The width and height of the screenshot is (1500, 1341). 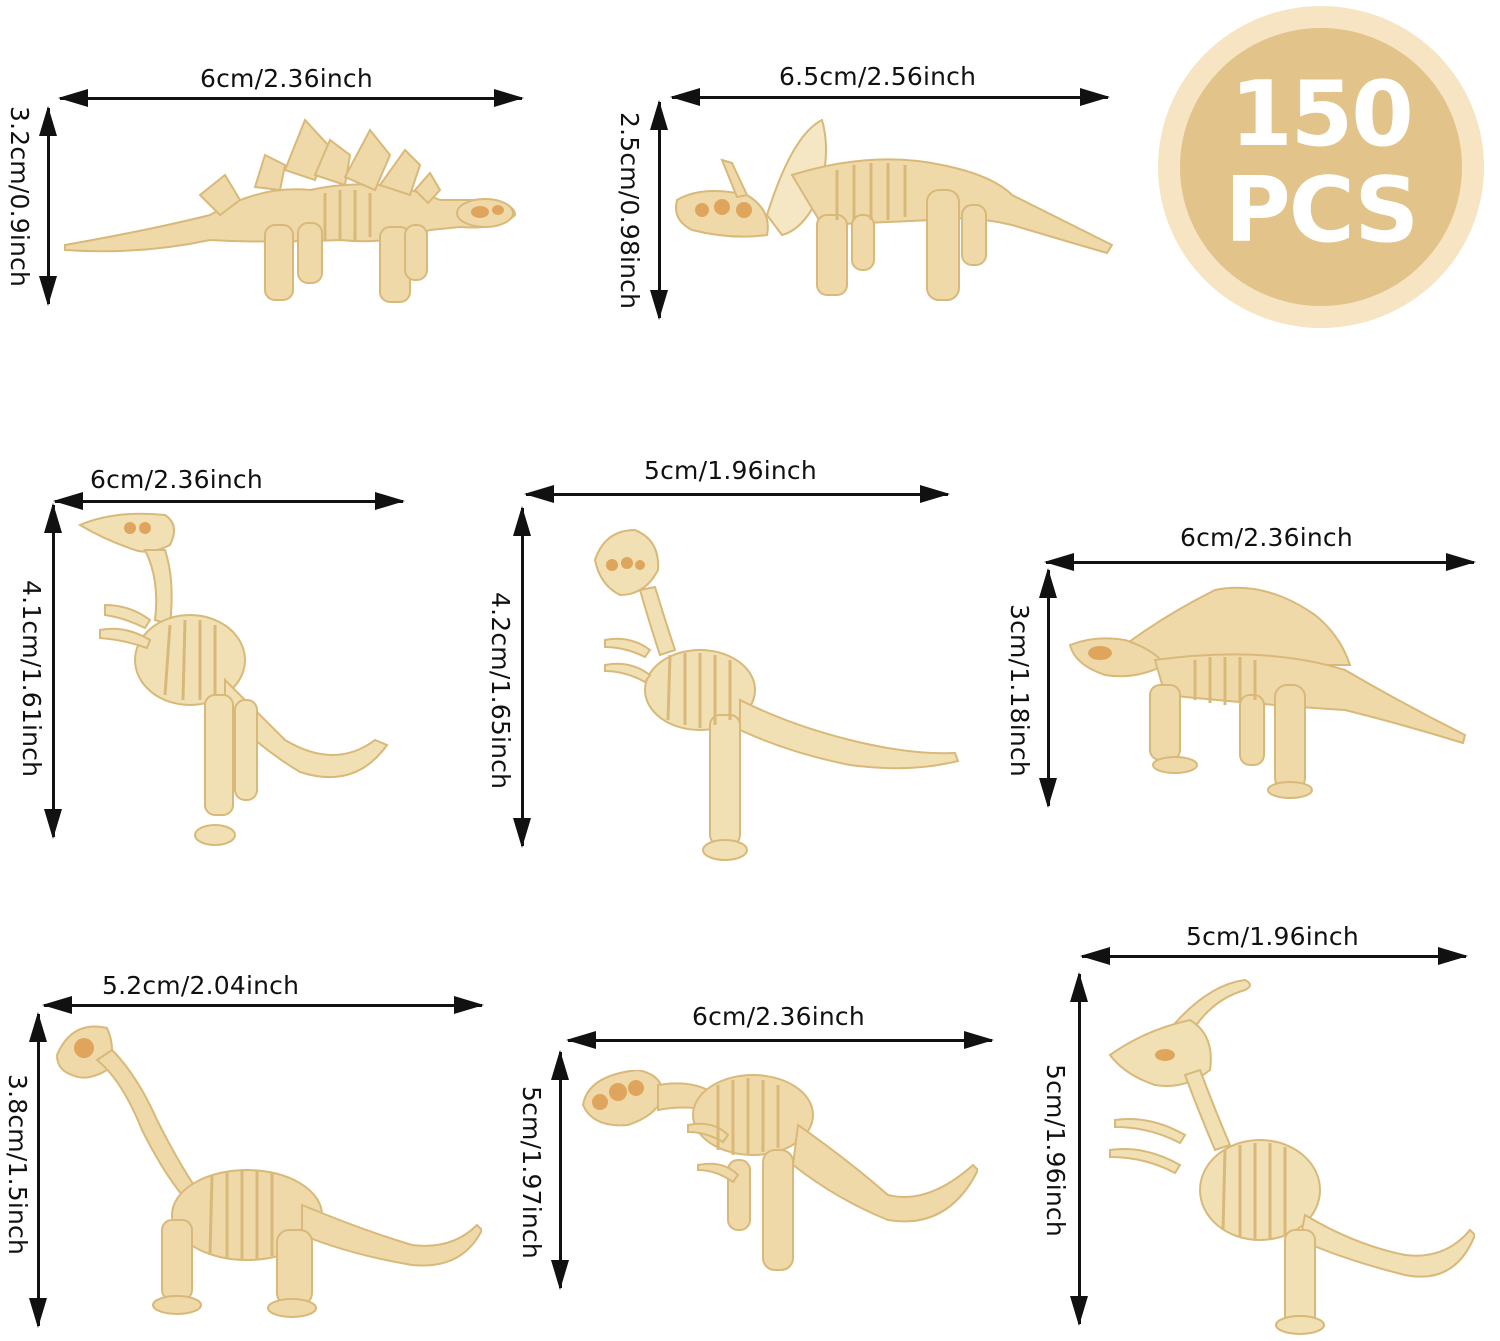 I want to click on height-label-dimetrodon: 3cm/1.18inch, so click(x=1019, y=690).